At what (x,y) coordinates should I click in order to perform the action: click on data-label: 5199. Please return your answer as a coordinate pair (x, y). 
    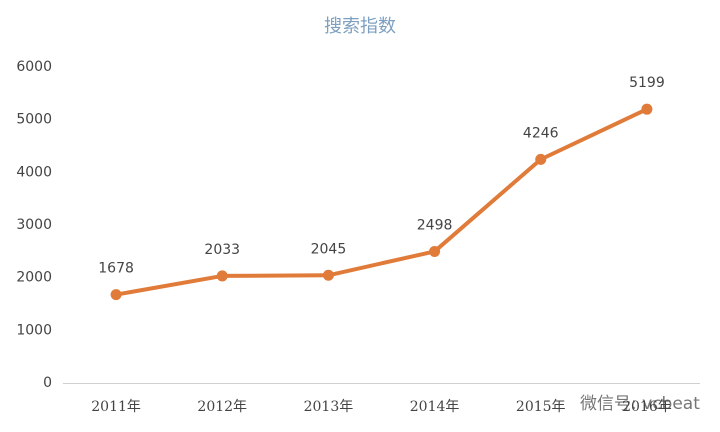
    Looking at the image, I should click on (647, 83).